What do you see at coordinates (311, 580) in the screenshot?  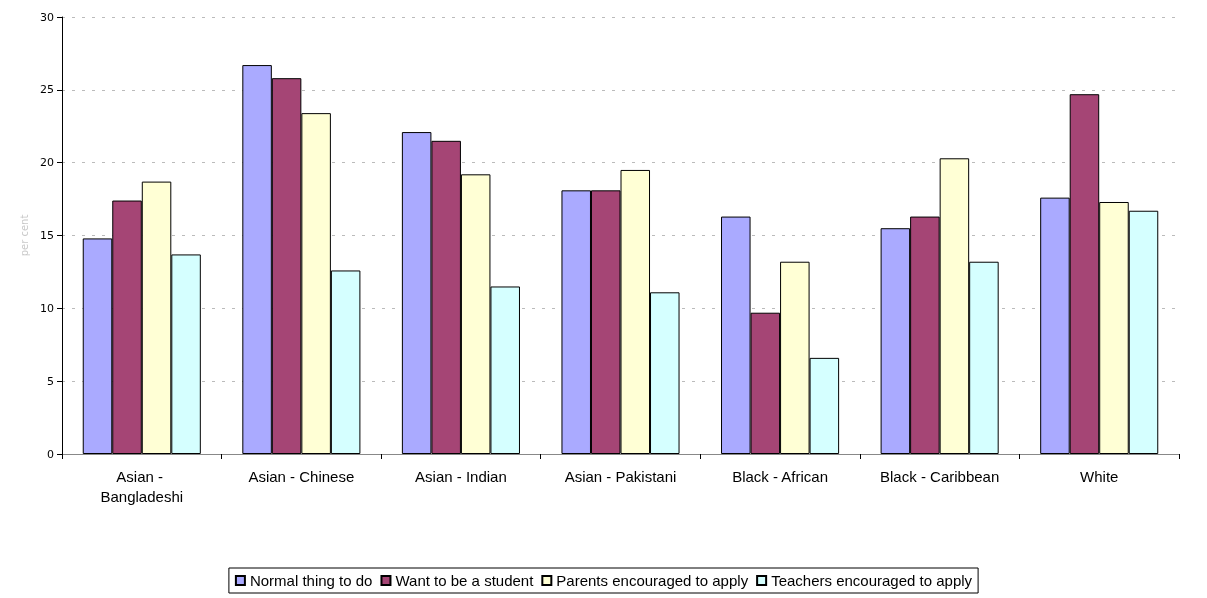 I see `legend-label: Normal thing to do` at bounding box center [311, 580].